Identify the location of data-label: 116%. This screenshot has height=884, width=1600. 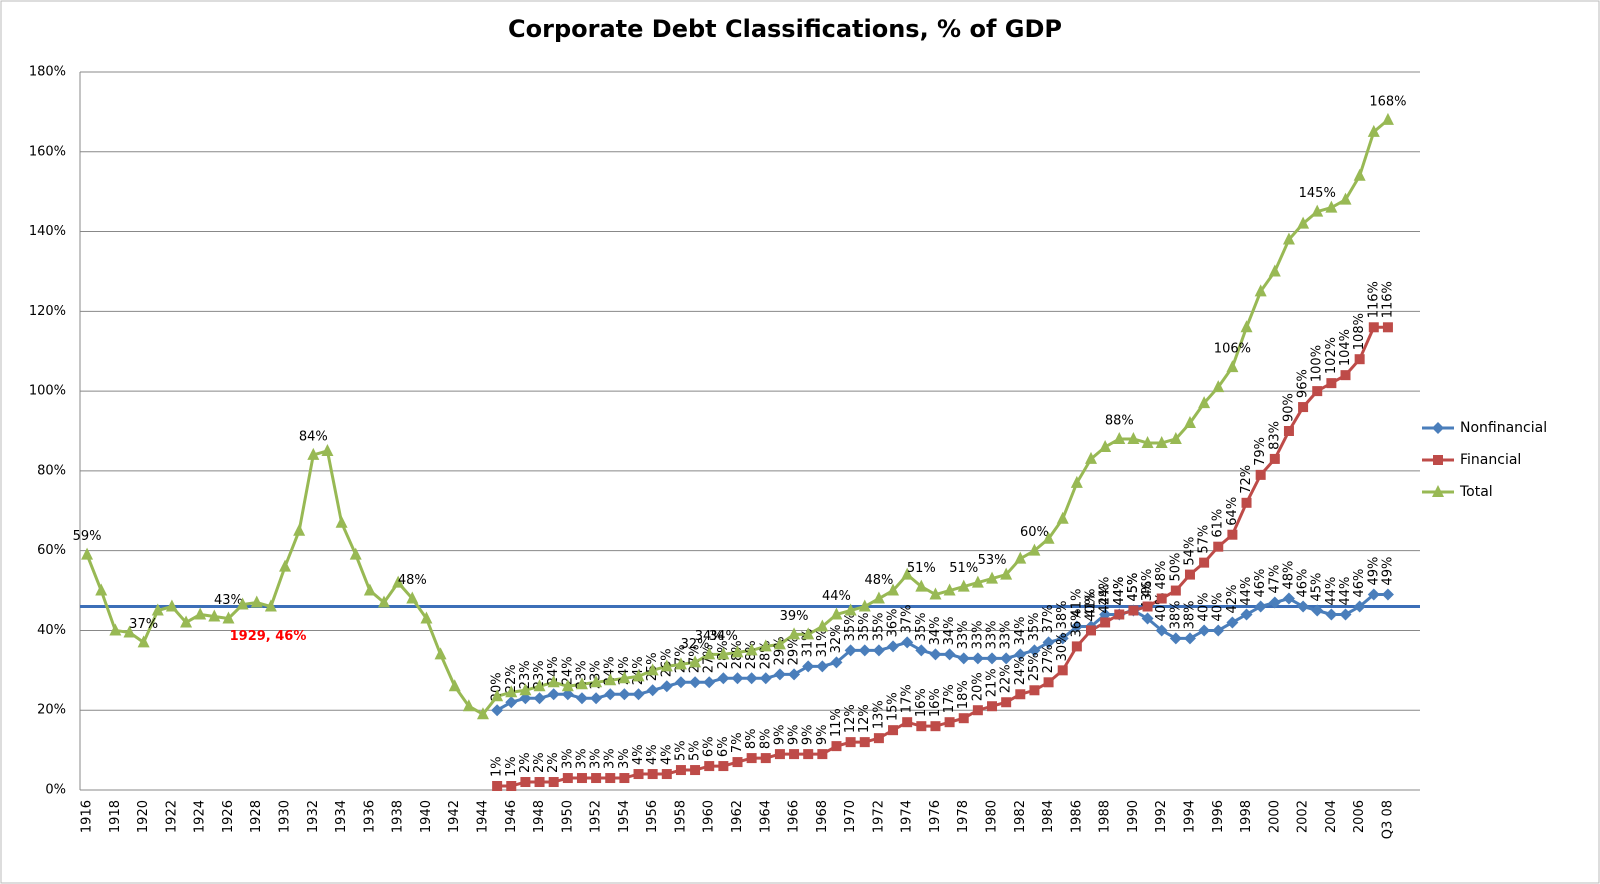
(1373, 299).